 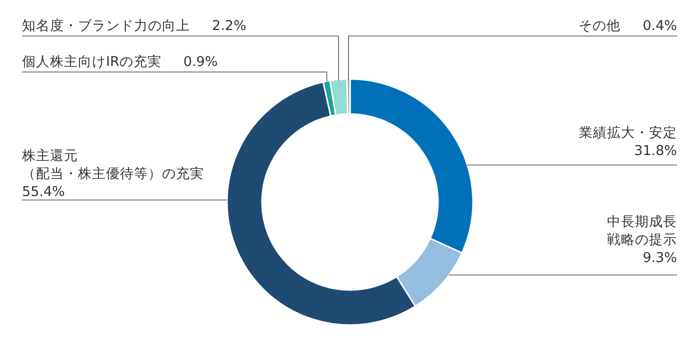 What do you see at coordinates (229, 26) in the screenshot?
I see `data-label: 2.2%` at bounding box center [229, 26].